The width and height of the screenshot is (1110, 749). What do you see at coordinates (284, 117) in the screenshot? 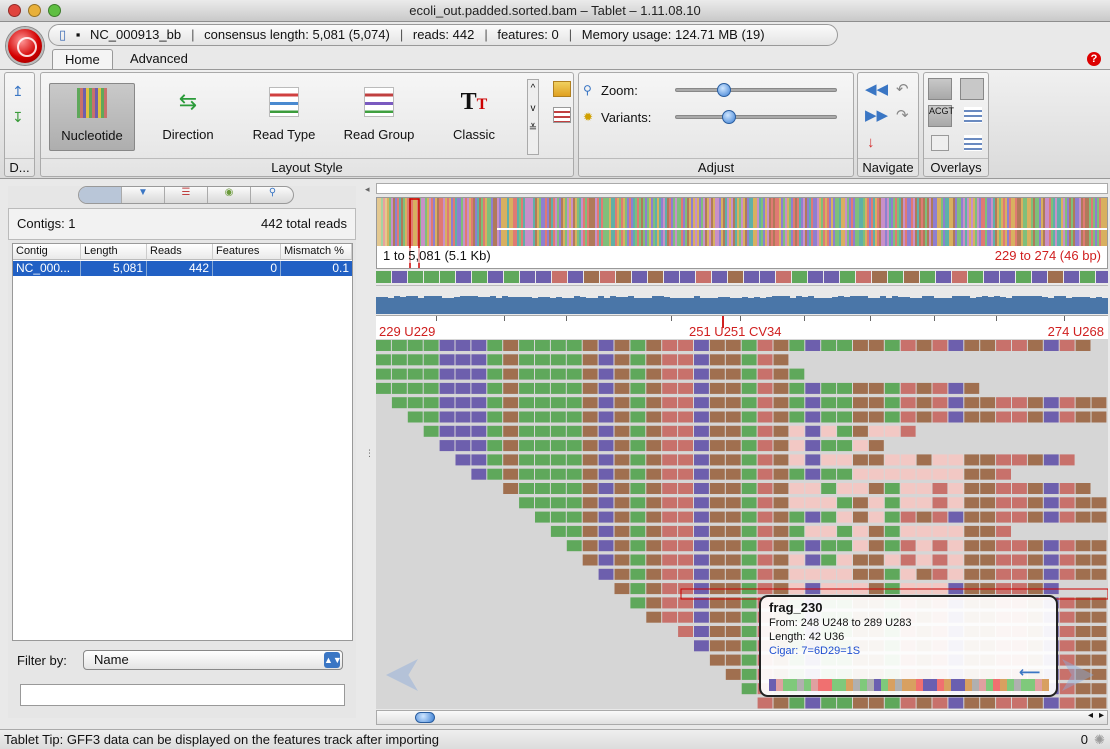
I see `read-type-layout-button: Read Type` at bounding box center [284, 117].